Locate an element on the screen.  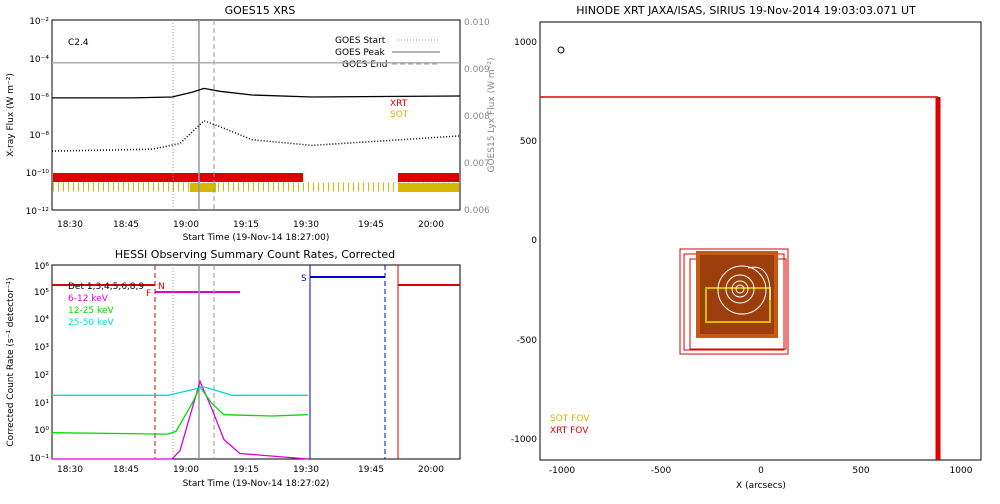
hessi-xtick: 19:45 is located at coordinates (371, 470).